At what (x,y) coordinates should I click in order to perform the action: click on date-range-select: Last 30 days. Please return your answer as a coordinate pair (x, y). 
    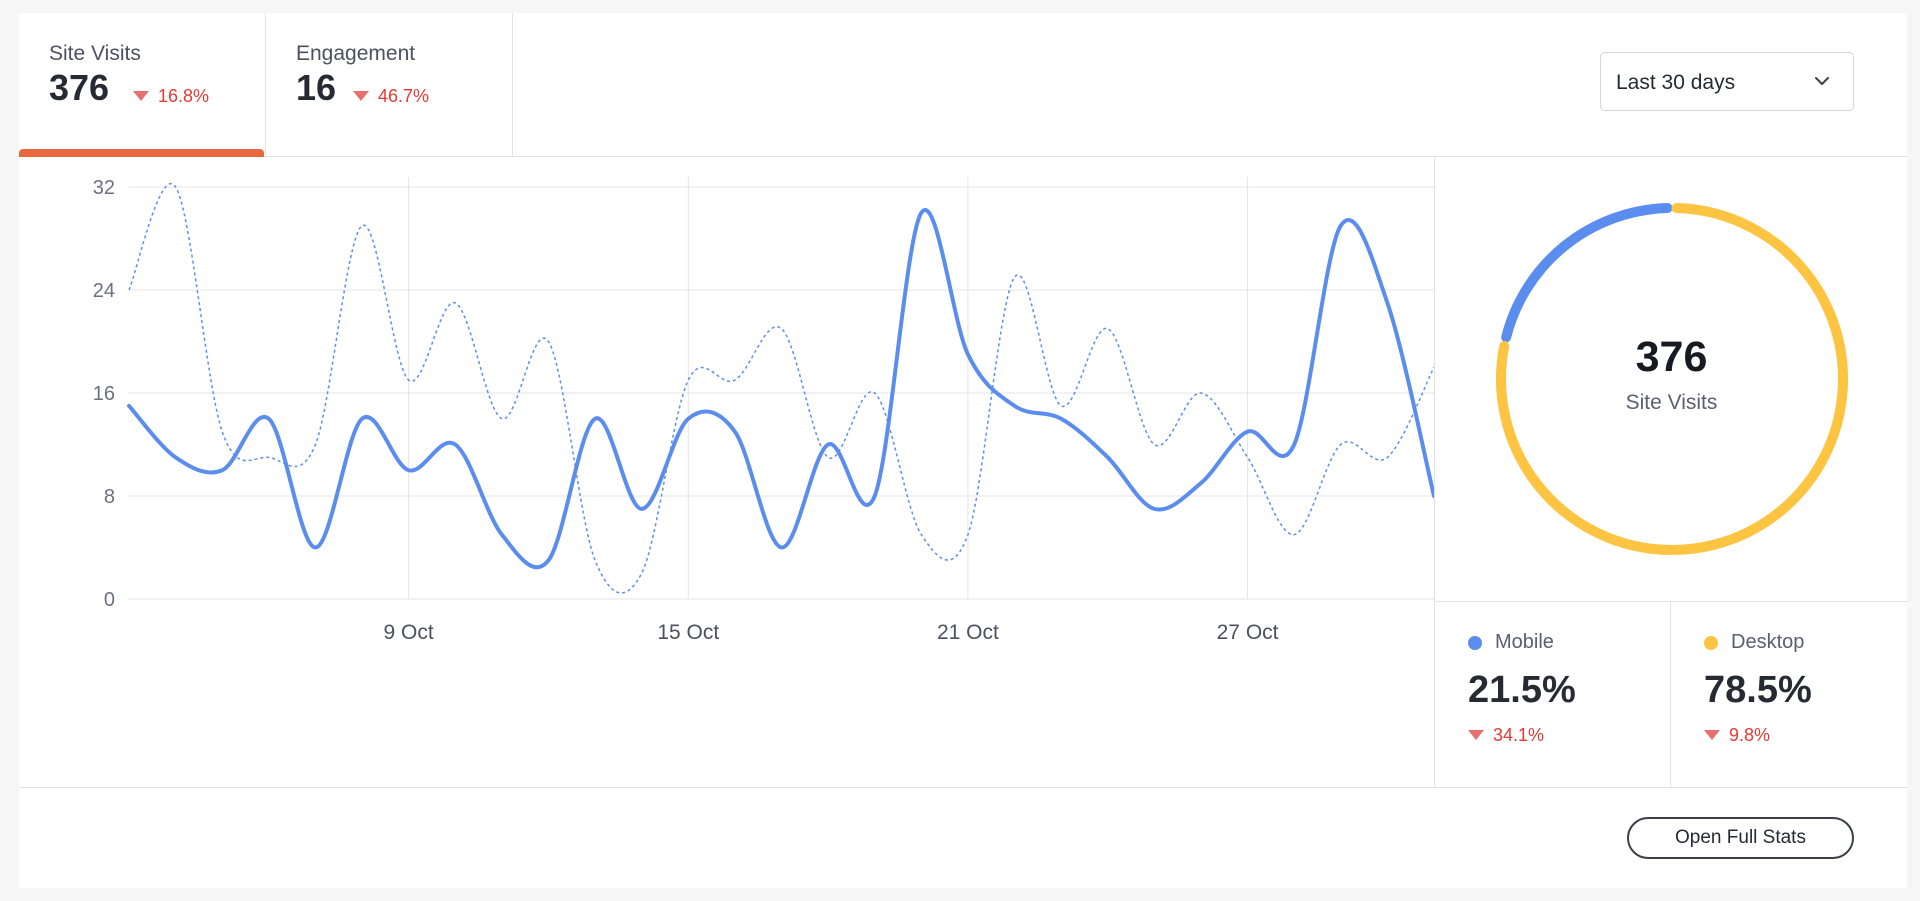
    Looking at the image, I should click on (1727, 81).